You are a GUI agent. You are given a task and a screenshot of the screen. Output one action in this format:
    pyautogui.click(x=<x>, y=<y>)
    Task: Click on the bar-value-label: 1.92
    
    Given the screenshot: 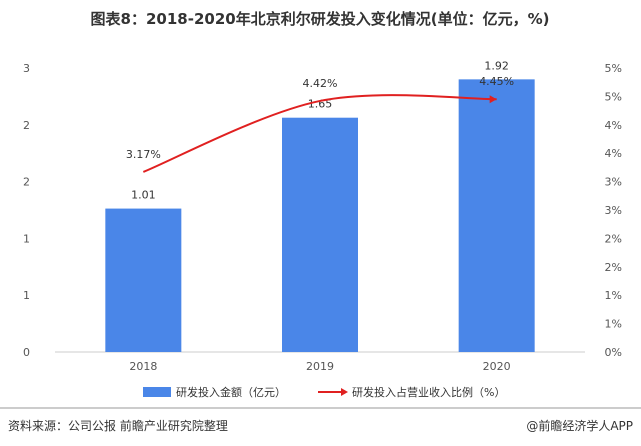 What is the action you would take?
    pyautogui.click(x=496, y=65)
    